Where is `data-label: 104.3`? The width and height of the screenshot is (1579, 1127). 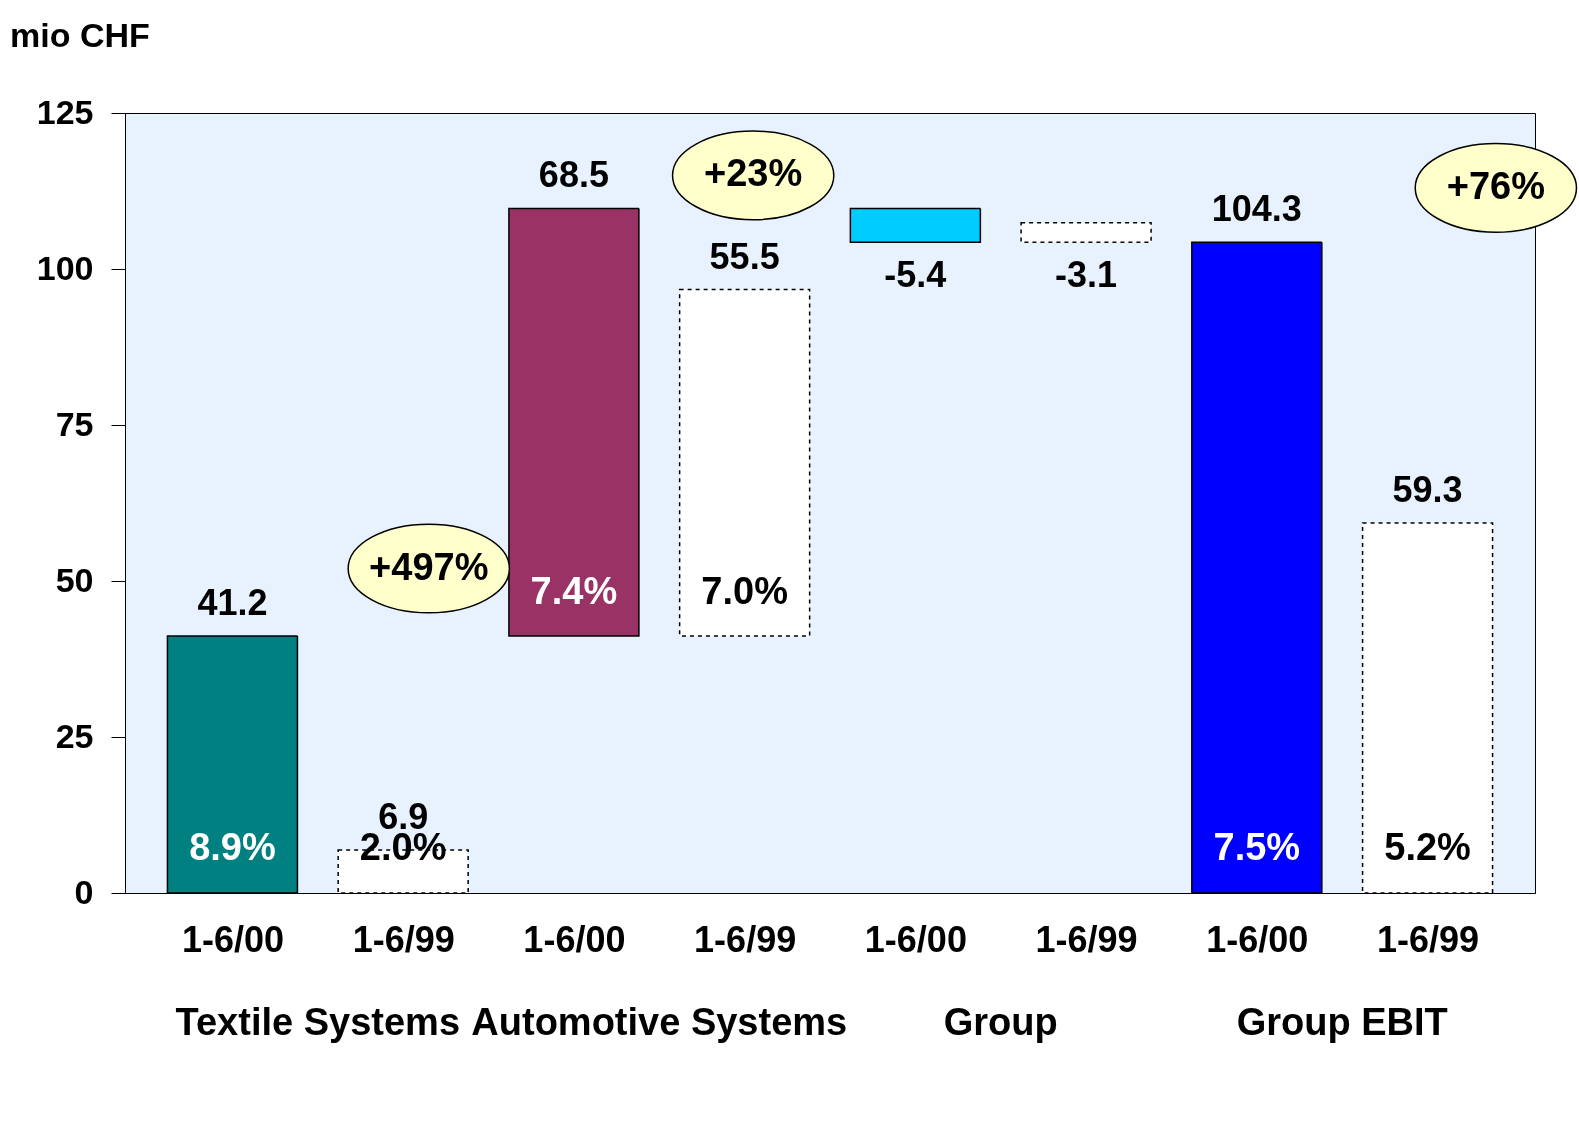 data-label: 104.3 is located at coordinates (1256, 209).